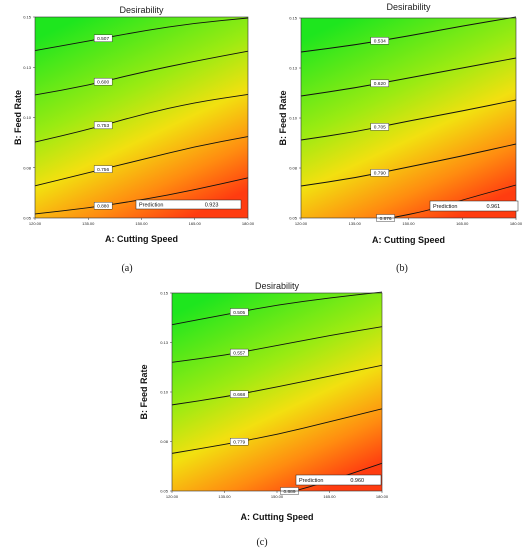  What do you see at coordinates (402, 268) in the screenshot?
I see `panel-caption: (b)` at bounding box center [402, 268].